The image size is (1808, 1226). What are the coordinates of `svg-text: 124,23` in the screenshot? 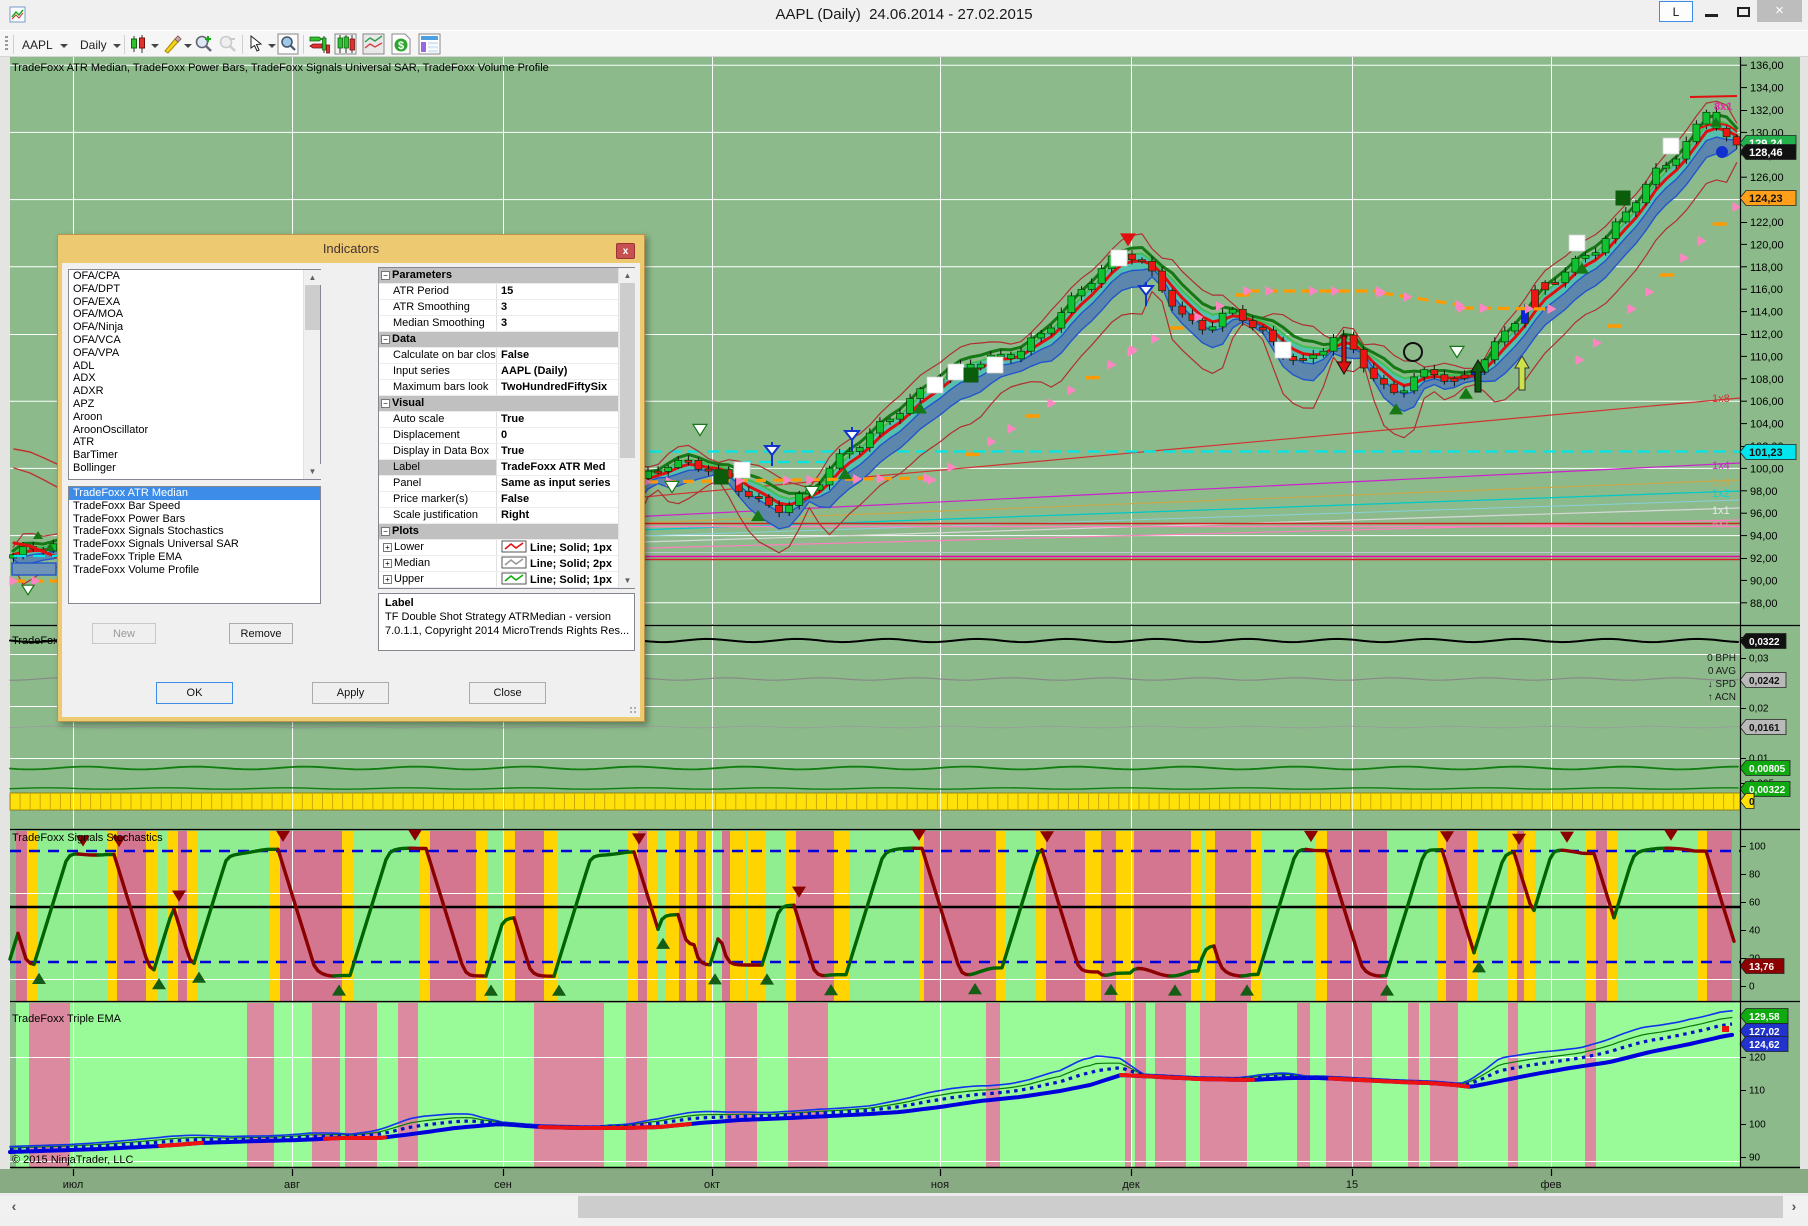 It's located at (1766, 199).